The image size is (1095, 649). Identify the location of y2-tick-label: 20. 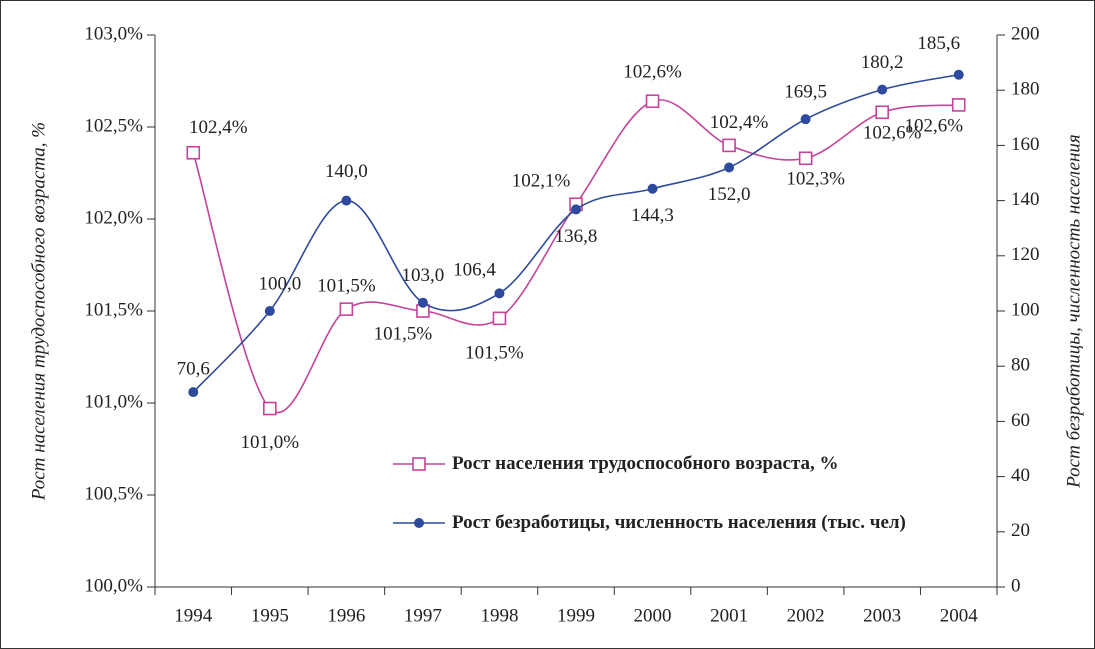
(1020, 530).